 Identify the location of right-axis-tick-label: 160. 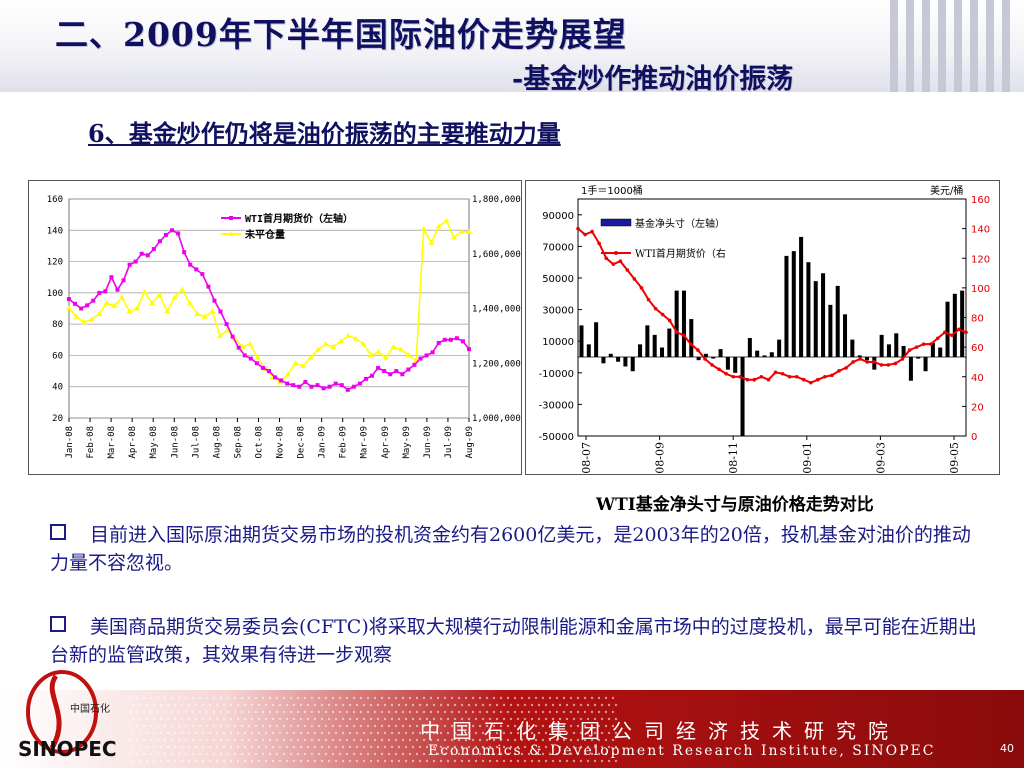
(980, 200).